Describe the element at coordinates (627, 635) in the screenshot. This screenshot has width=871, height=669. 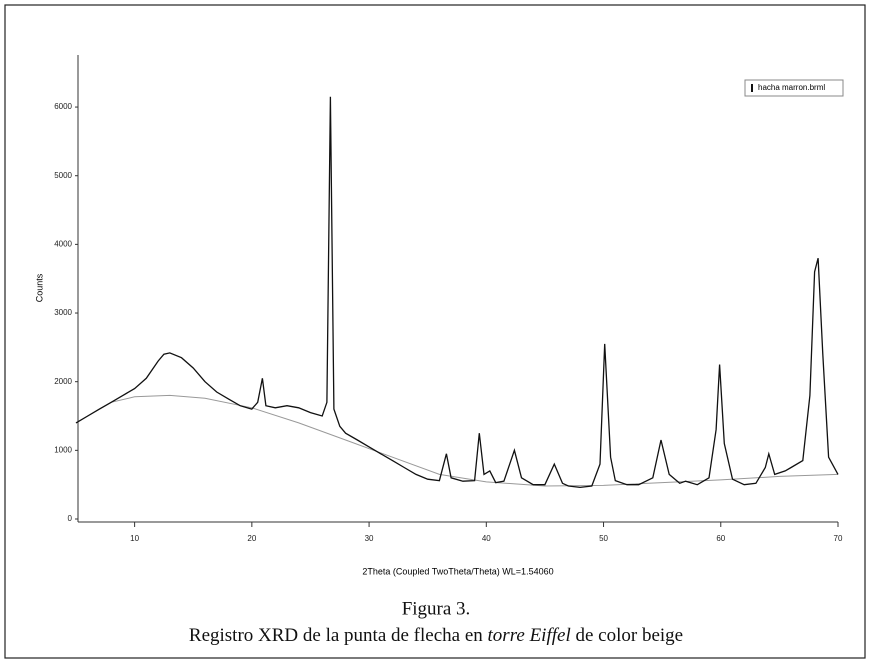
I see `caption-part: de color beige` at that location.